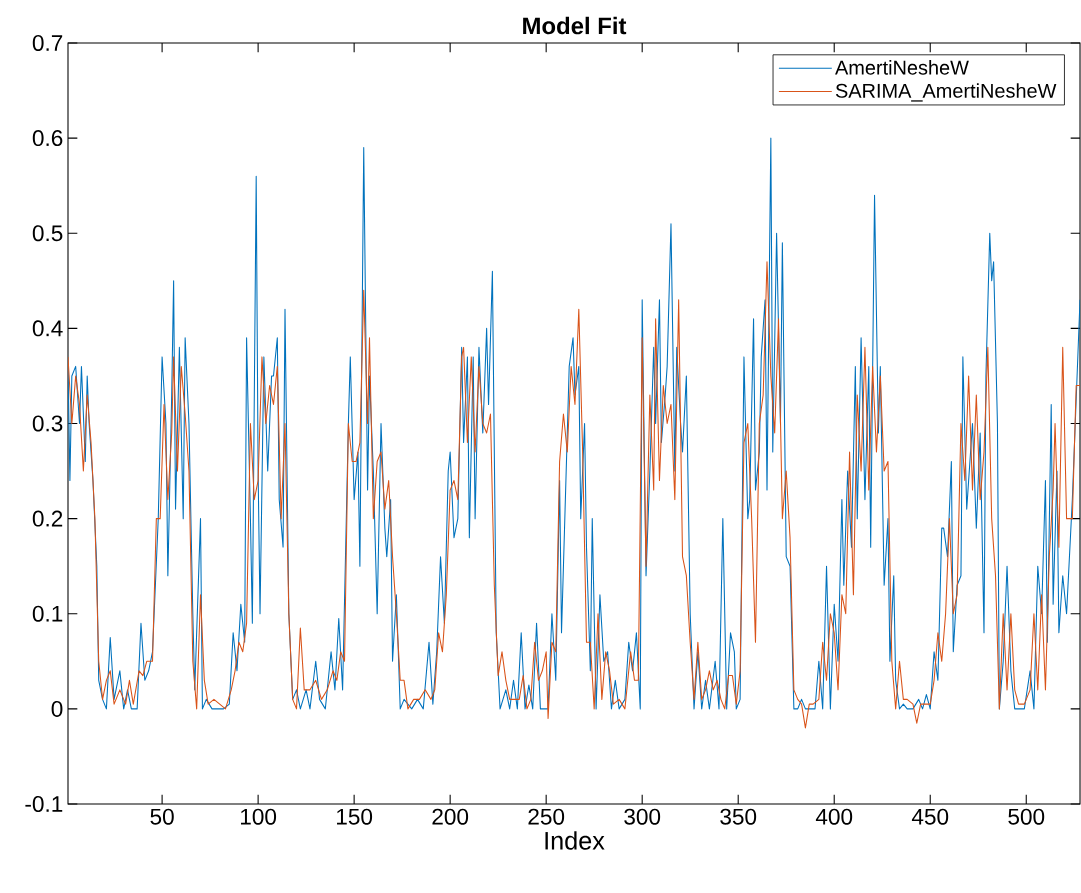  What do you see at coordinates (47, 518) in the screenshot?
I see `y-tick-label: 0.2` at bounding box center [47, 518].